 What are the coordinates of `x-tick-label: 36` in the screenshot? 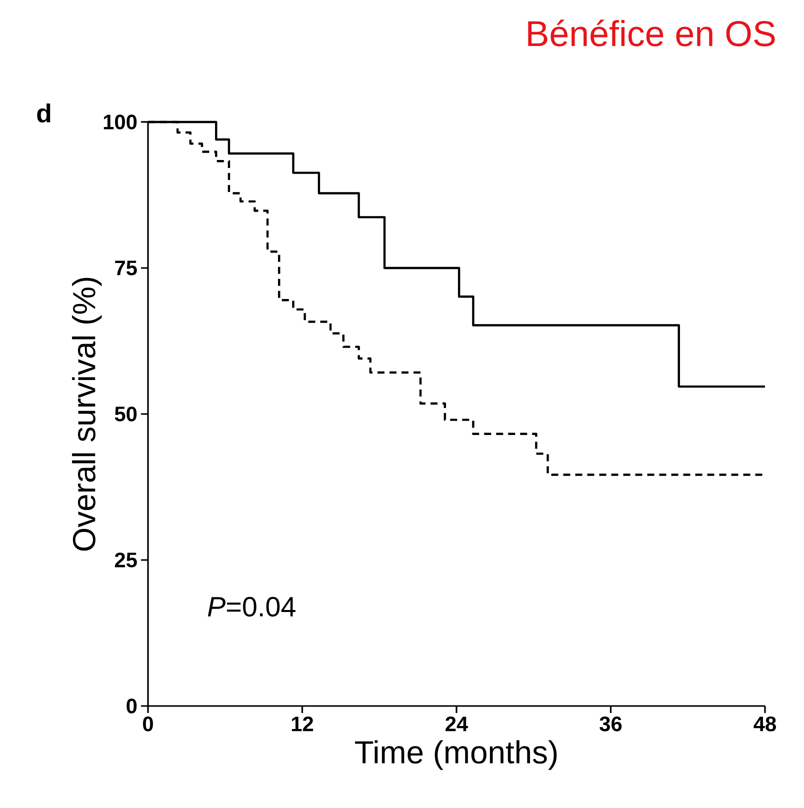 It's located at (611, 724).